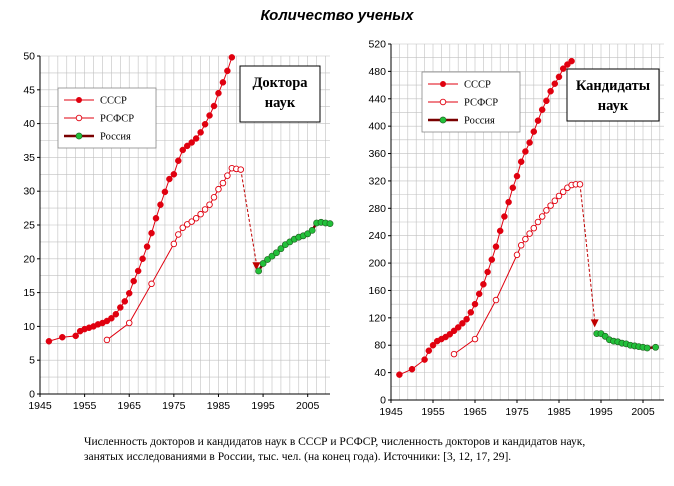 The image size is (674, 486). I want to click on transition-arrow-head, so click(594, 323).